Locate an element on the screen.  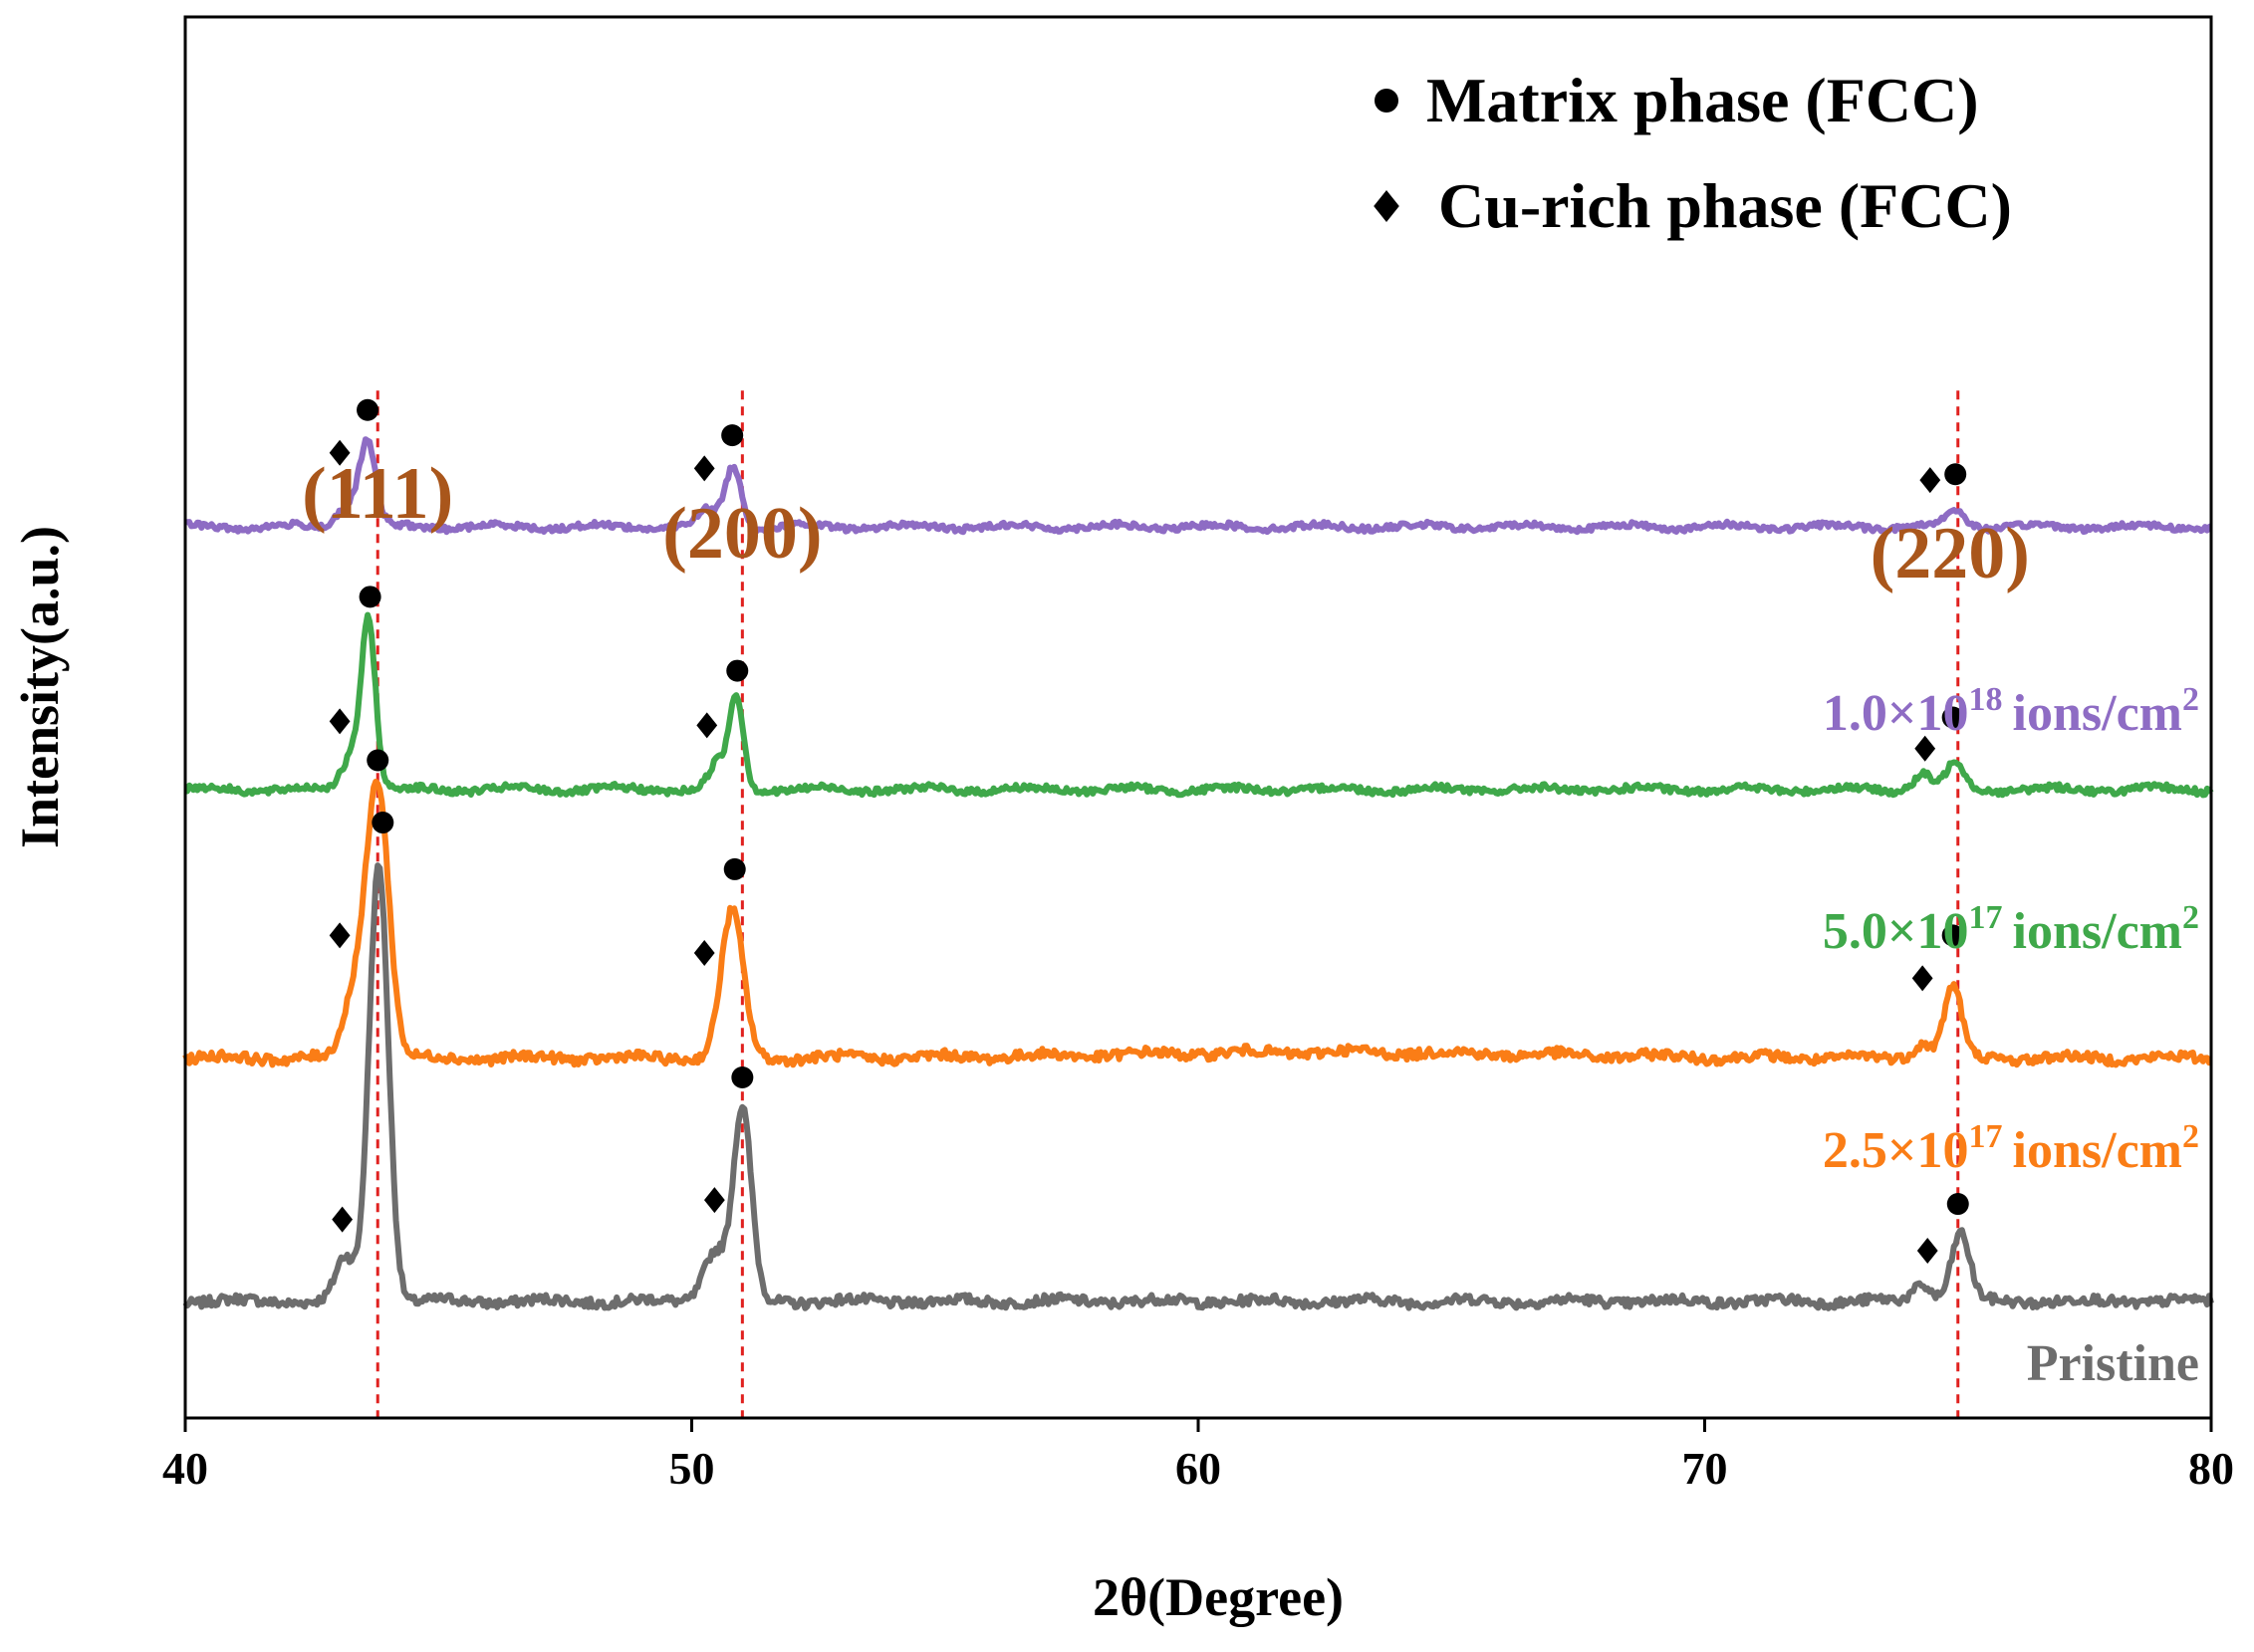
legend-circle-marker is located at coordinates (1386, 101).